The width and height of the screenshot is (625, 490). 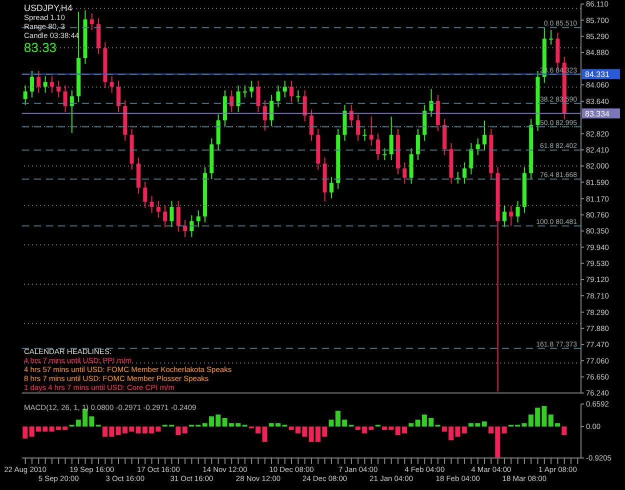 I want to click on ref-line-label: 84.331, so click(x=597, y=75).